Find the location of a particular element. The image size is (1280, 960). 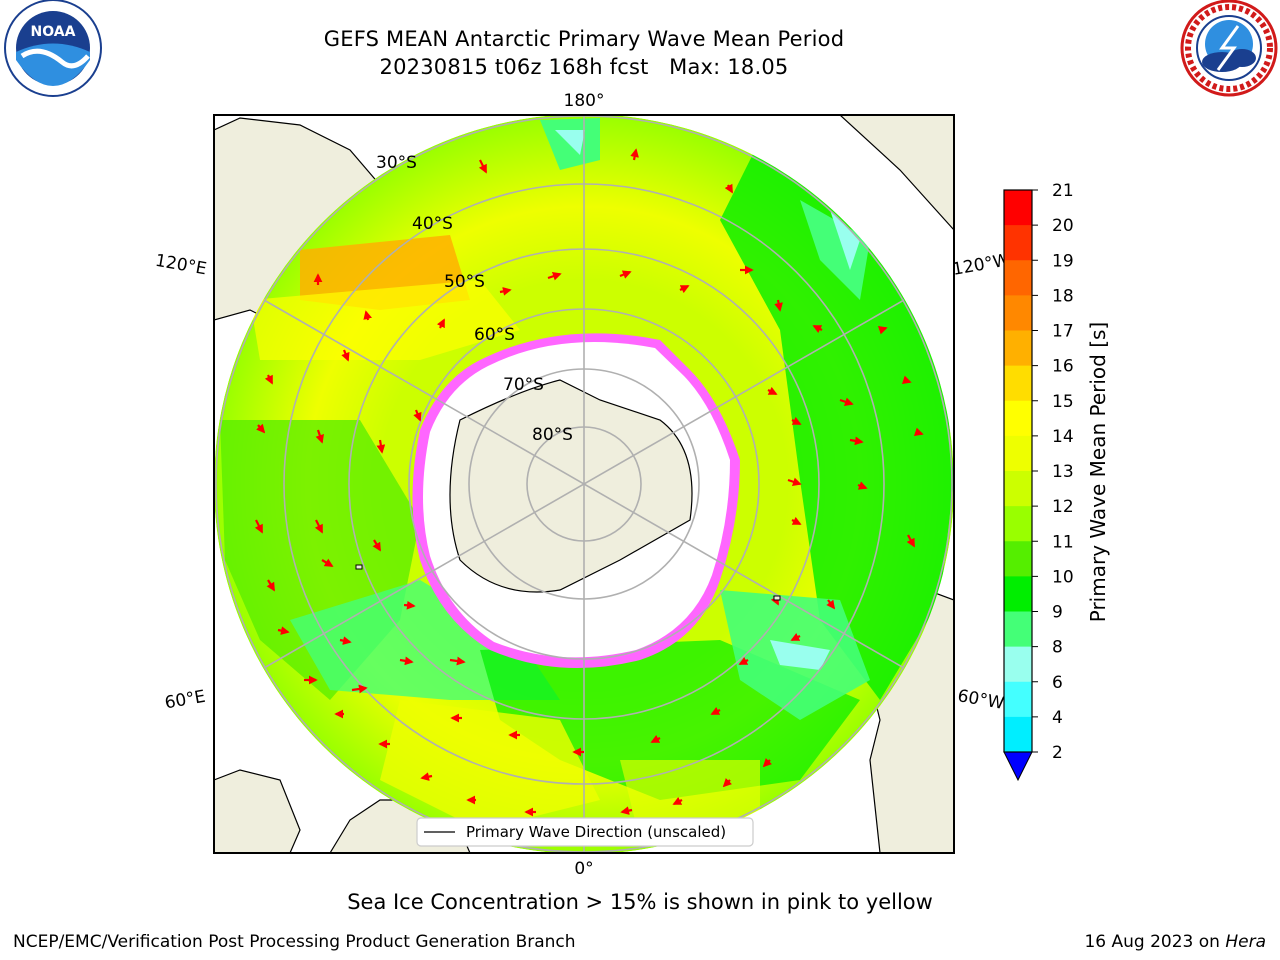

antarctica is located at coordinates (576, 500).